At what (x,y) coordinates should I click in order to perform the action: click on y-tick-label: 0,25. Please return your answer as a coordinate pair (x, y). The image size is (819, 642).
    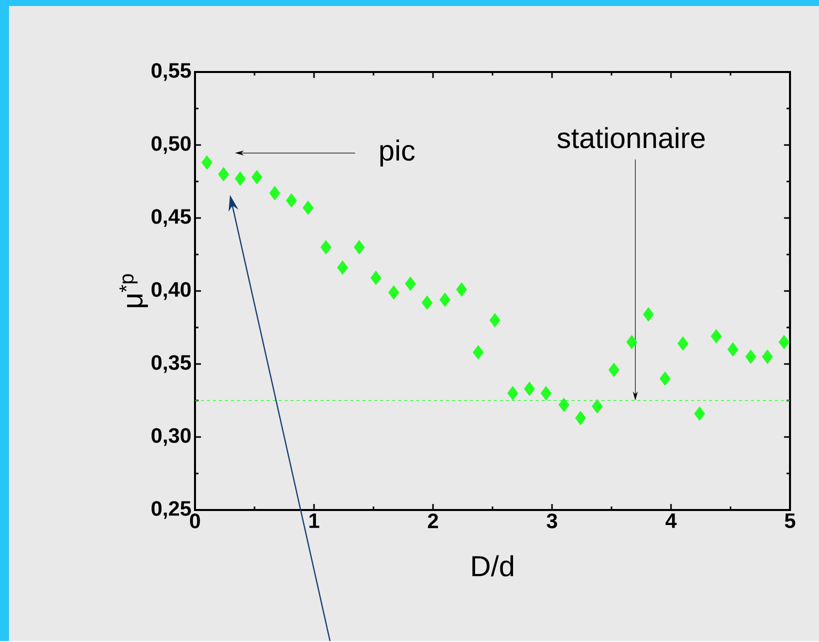
    Looking at the image, I should click on (171, 510).